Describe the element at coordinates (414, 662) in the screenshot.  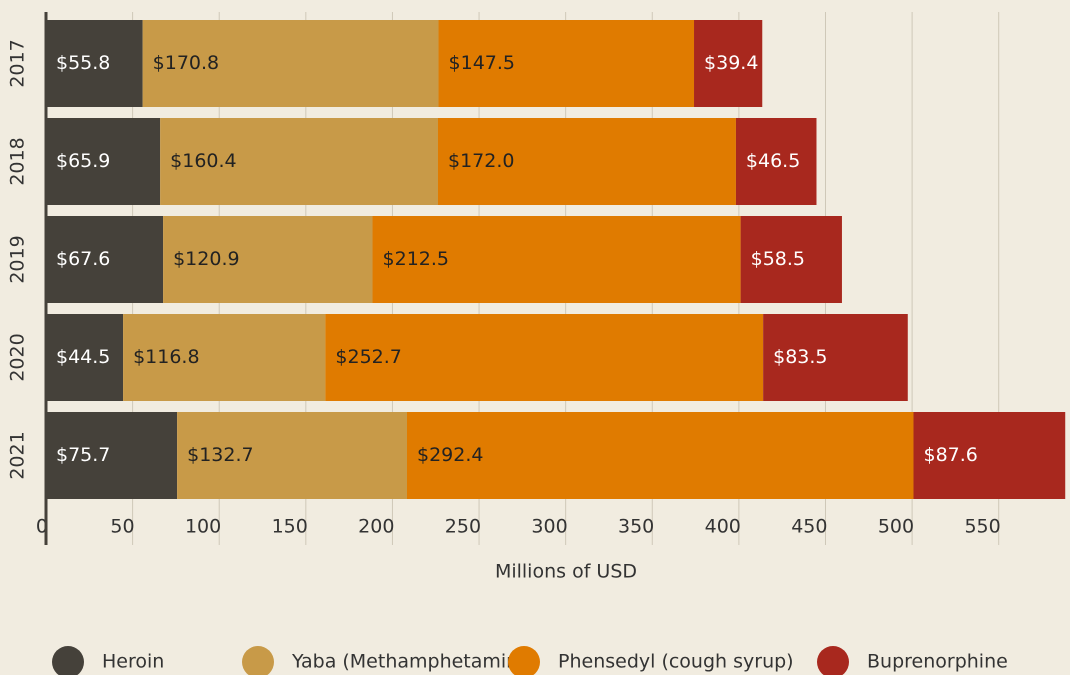
I see `legend-label: Yaba (Methamphetamine)` at that location.